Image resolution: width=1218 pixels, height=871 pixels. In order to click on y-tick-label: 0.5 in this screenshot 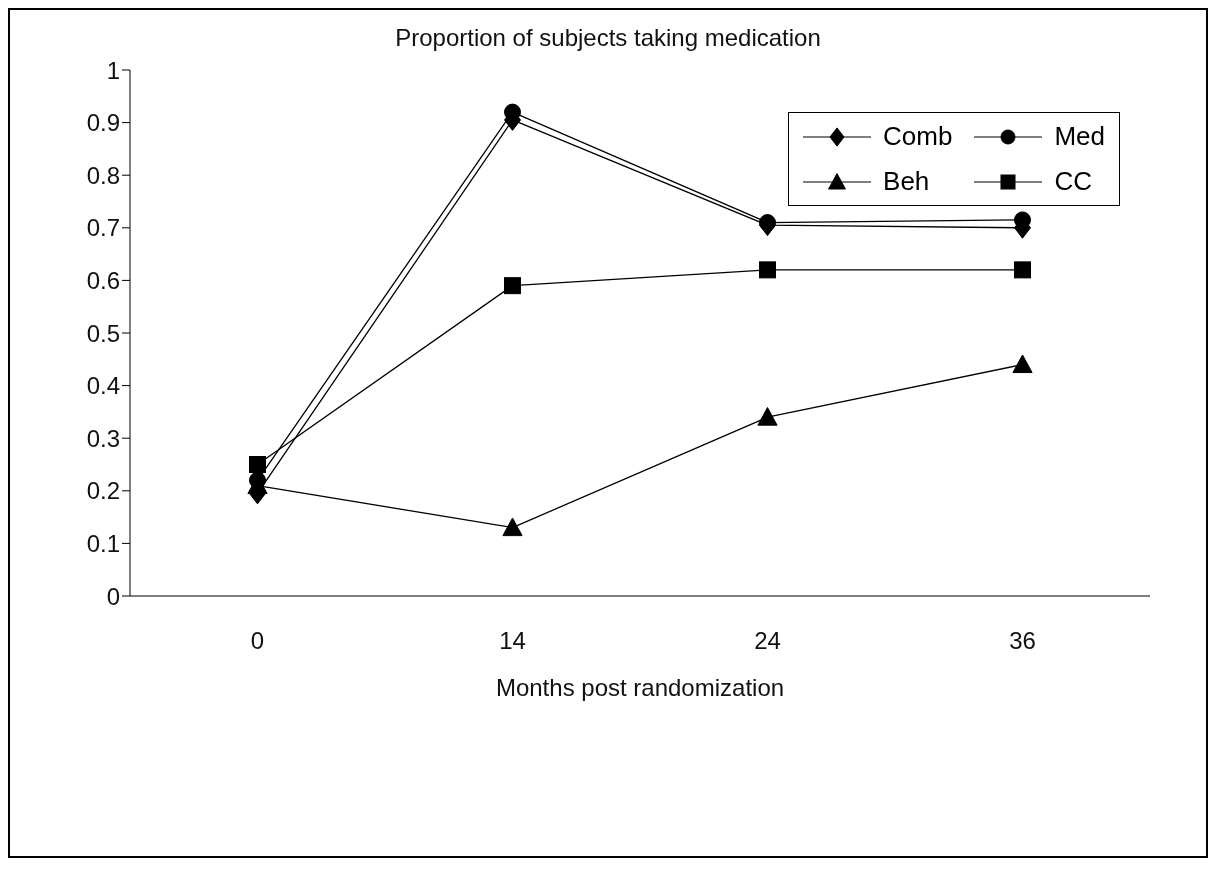, I will do `click(103, 333)`.